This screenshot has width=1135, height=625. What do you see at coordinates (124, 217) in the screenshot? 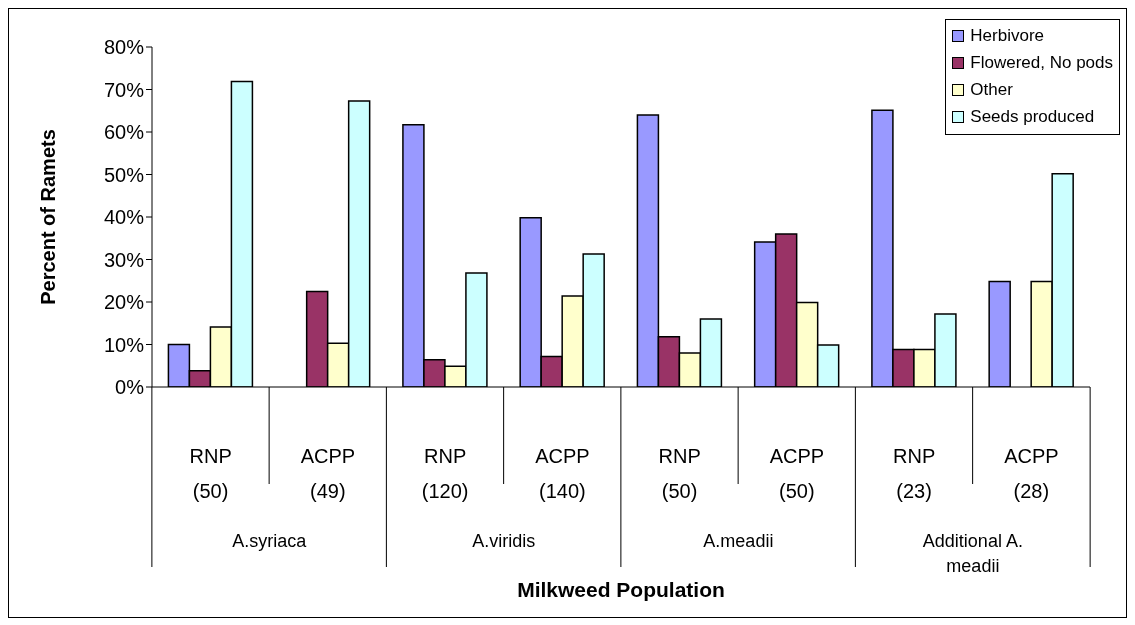
I see `y-tick-label: 40%` at bounding box center [124, 217].